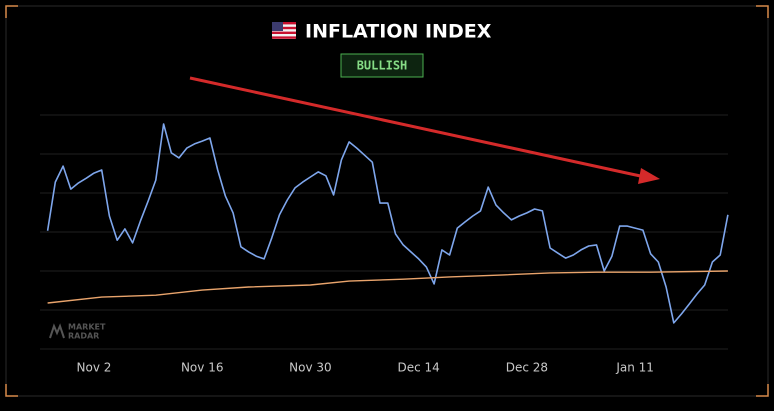 Image resolution: width=774 pixels, height=411 pixels. What do you see at coordinates (284, 30) in the screenshot?
I see `flag` at bounding box center [284, 30].